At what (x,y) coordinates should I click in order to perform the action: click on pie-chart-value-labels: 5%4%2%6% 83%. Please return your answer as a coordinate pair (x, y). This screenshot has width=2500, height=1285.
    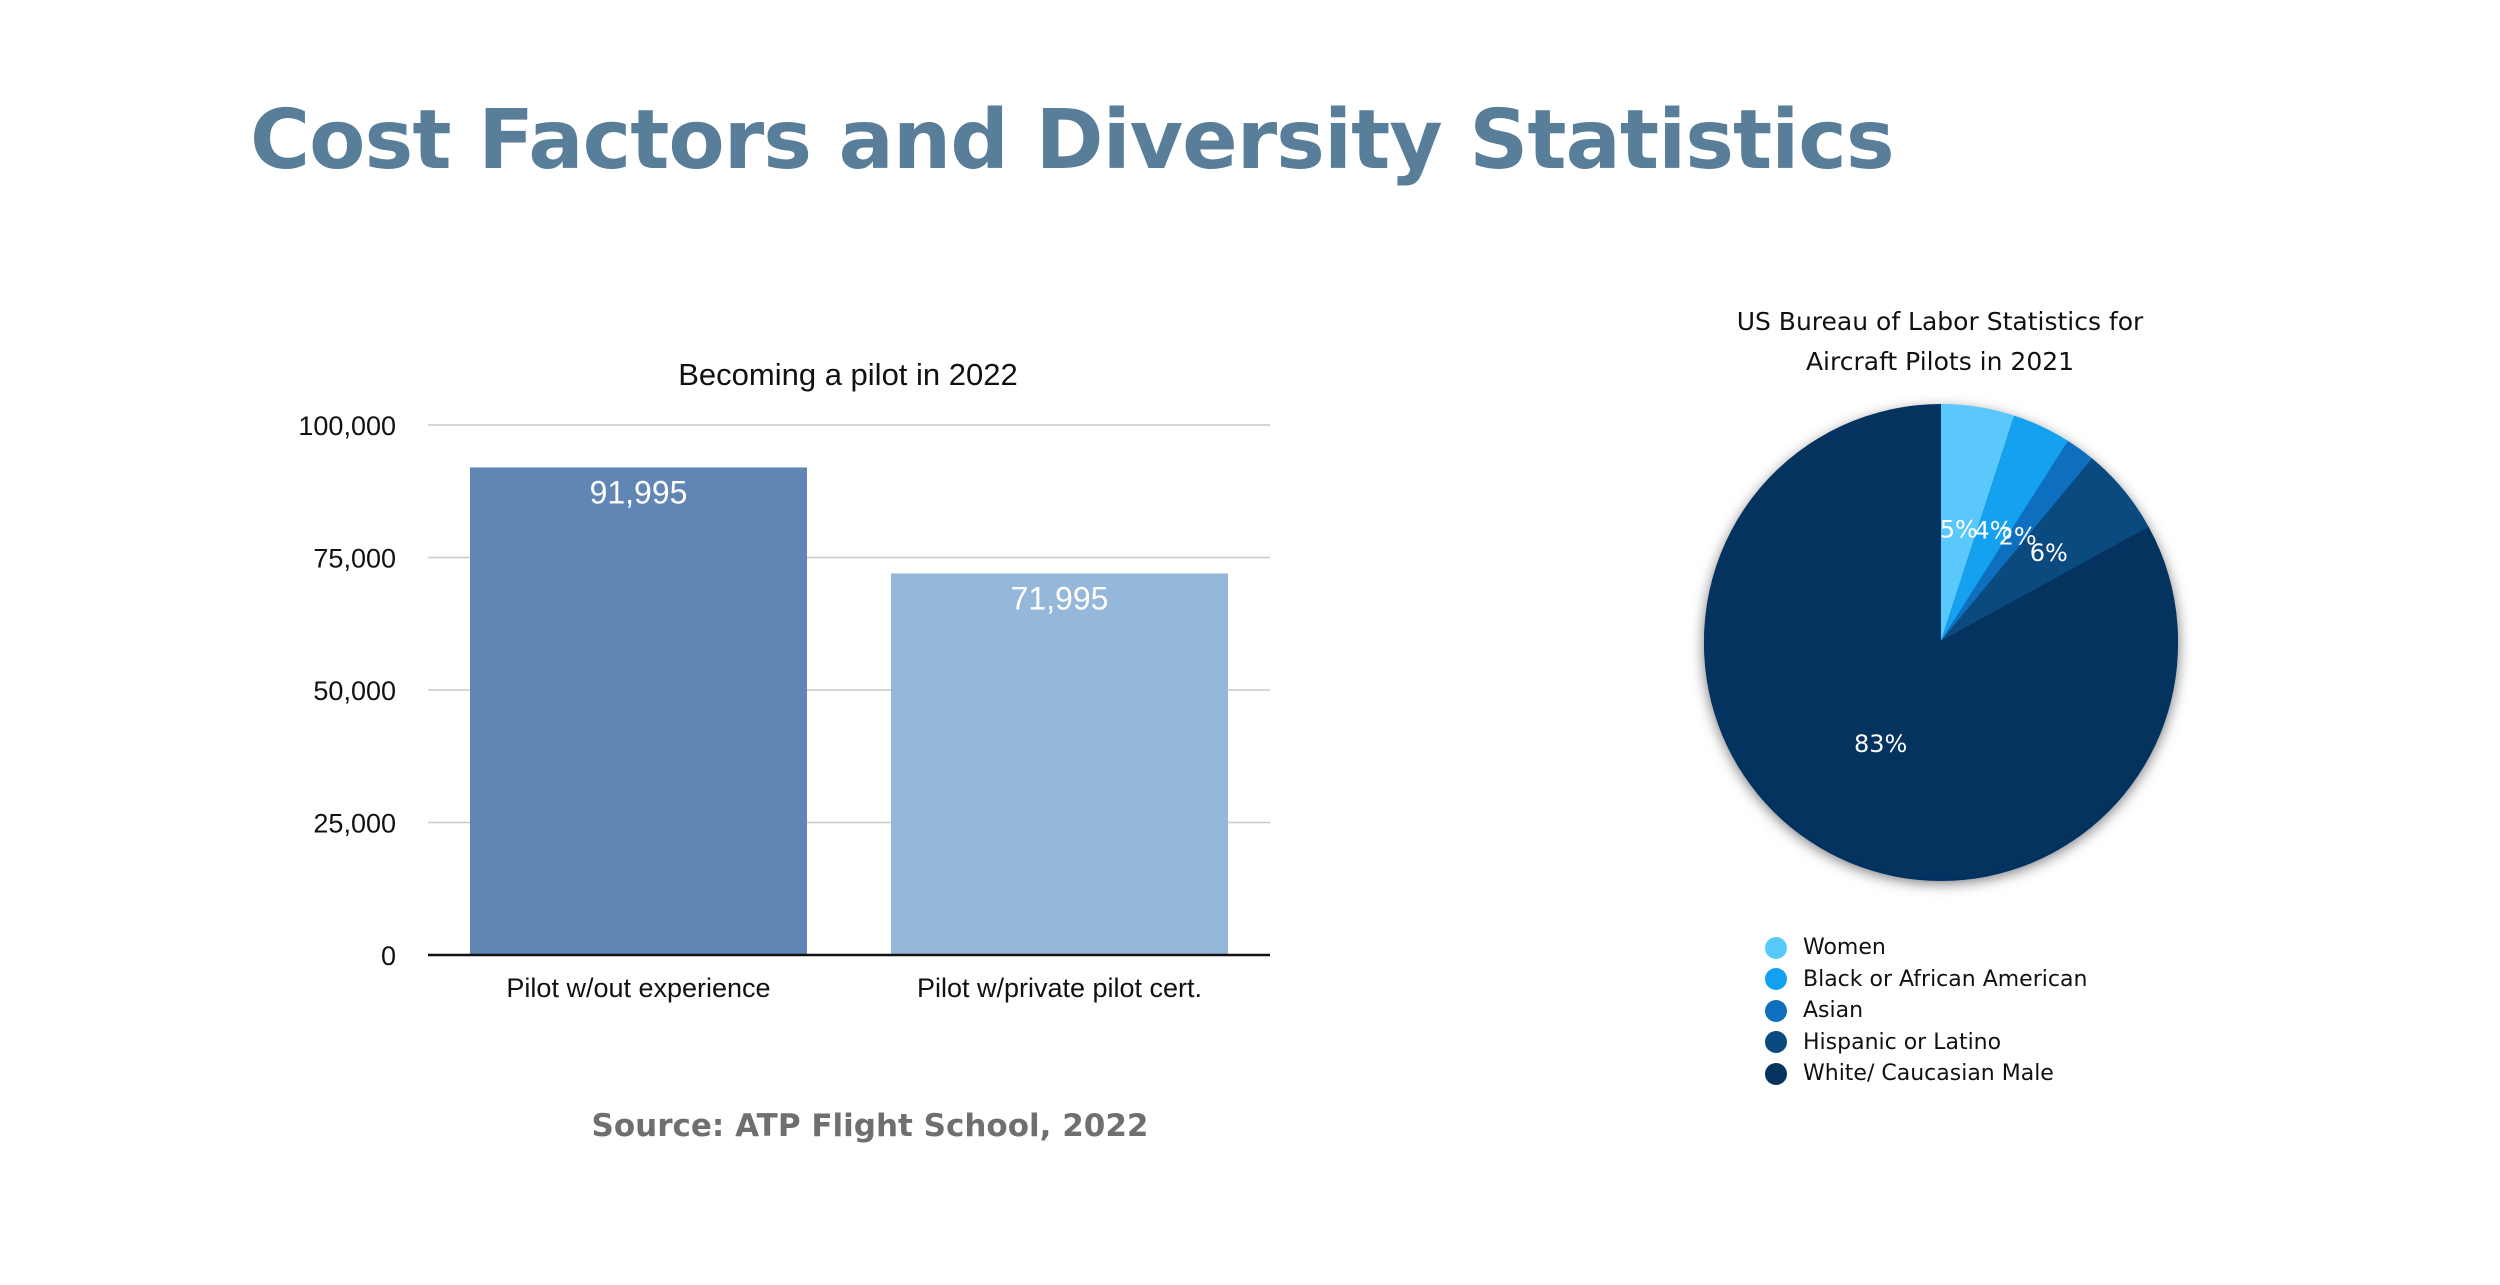
    Looking at the image, I should click on (1961, 637).